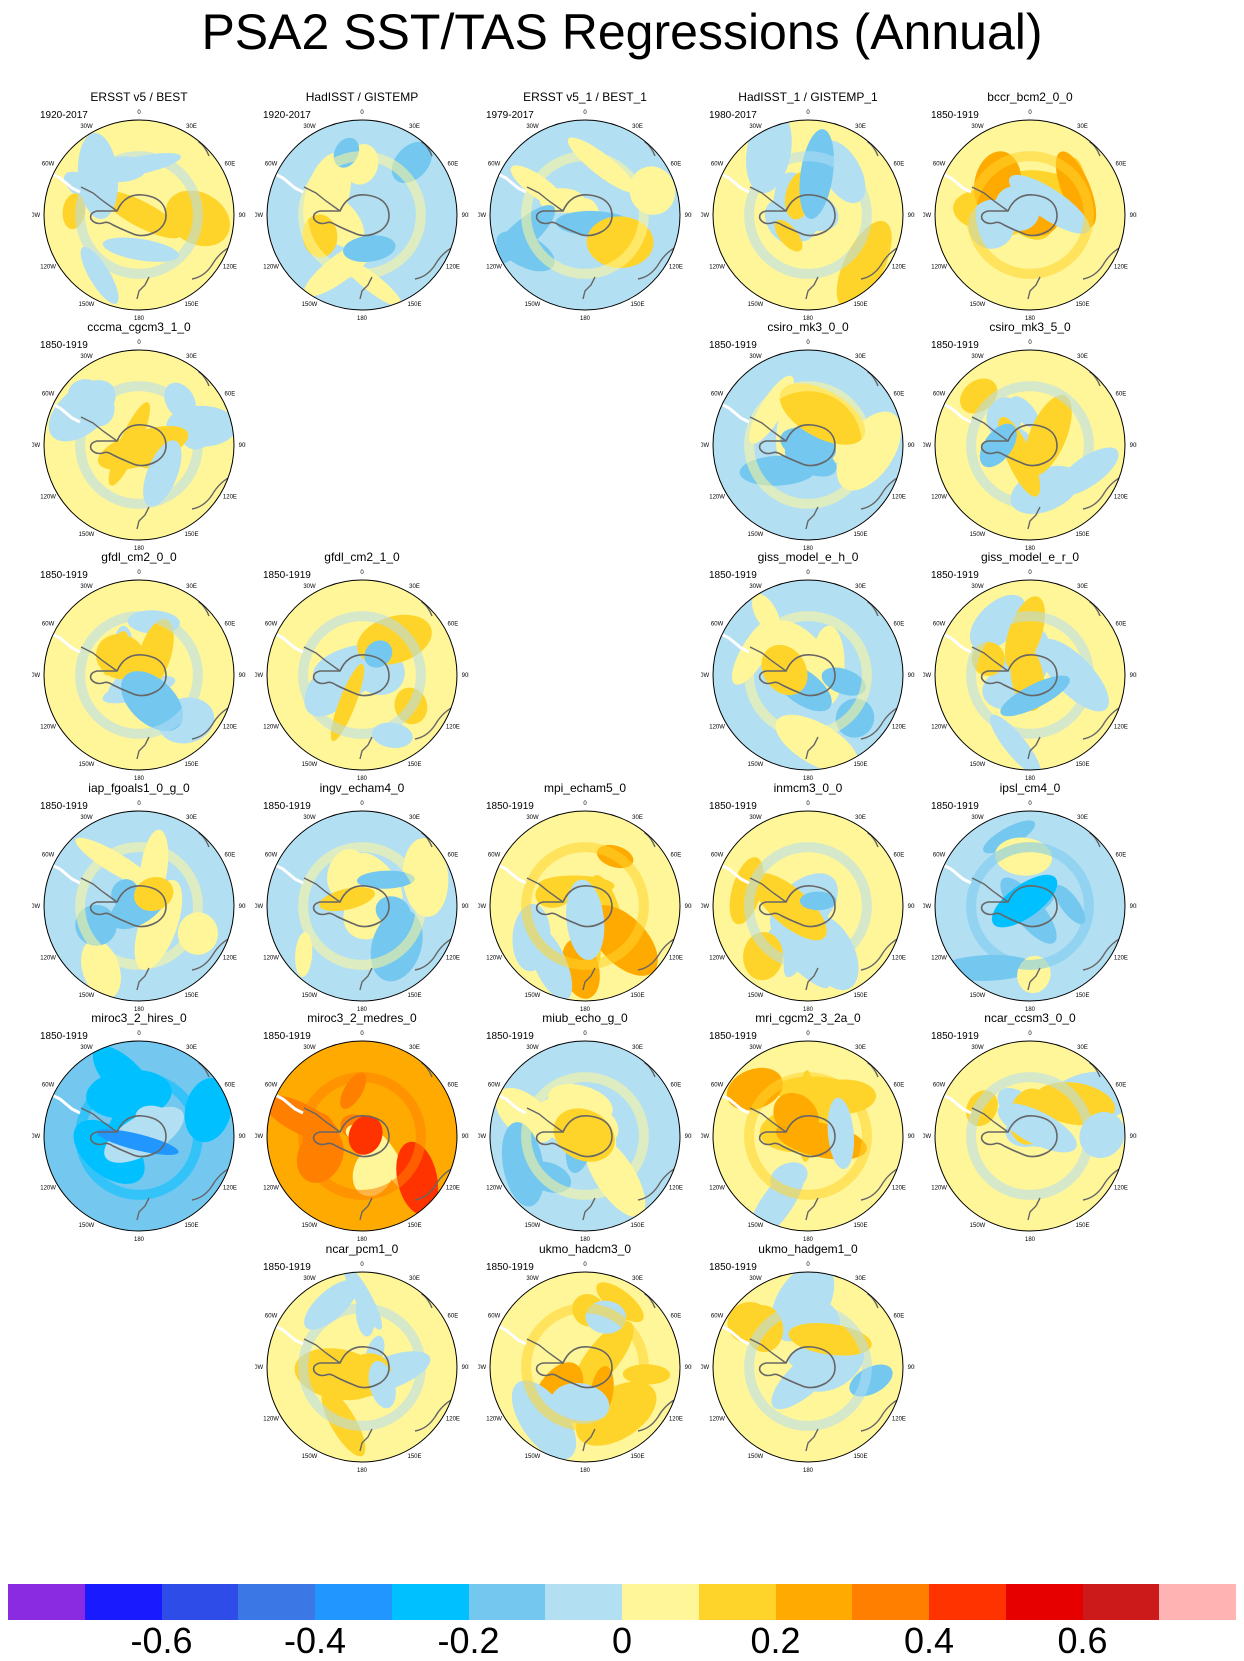  I want to click on panel-title: mpi_echam5_0, so click(585, 788).